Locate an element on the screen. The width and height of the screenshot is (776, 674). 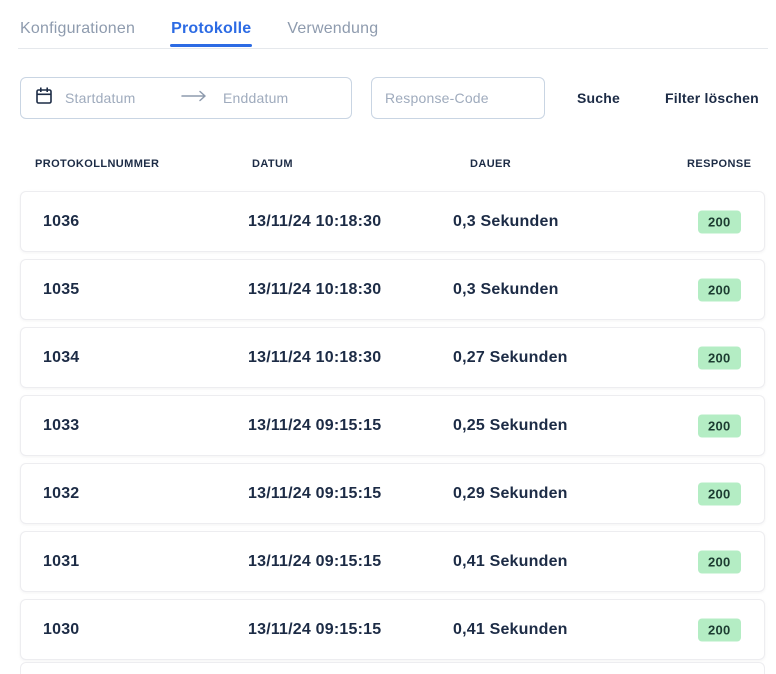
table-row: 1035 13/11/24 10:18:30 0,3 Sekunden 200 is located at coordinates (392, 289).